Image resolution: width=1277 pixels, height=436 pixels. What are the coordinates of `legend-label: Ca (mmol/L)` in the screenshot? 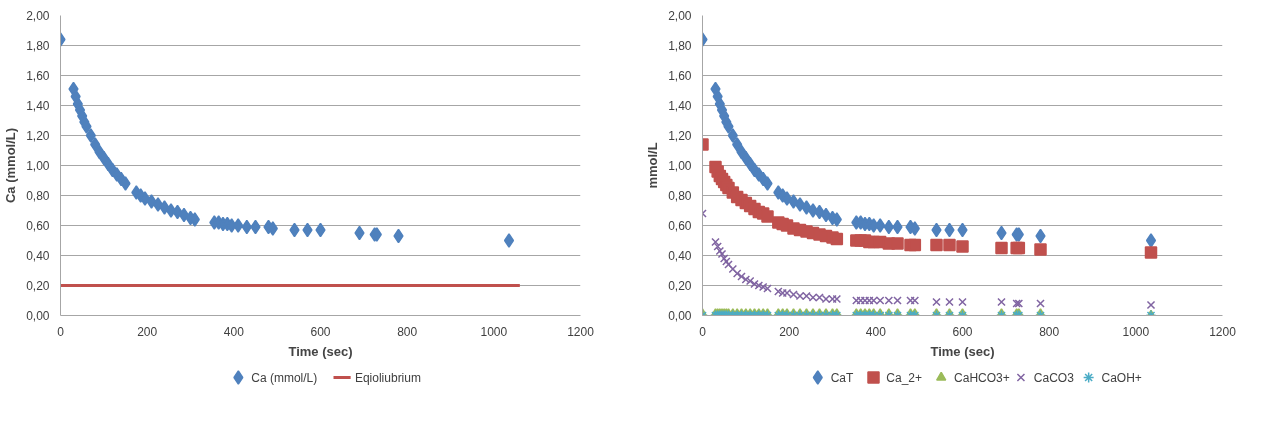 It's located at (284, 377).